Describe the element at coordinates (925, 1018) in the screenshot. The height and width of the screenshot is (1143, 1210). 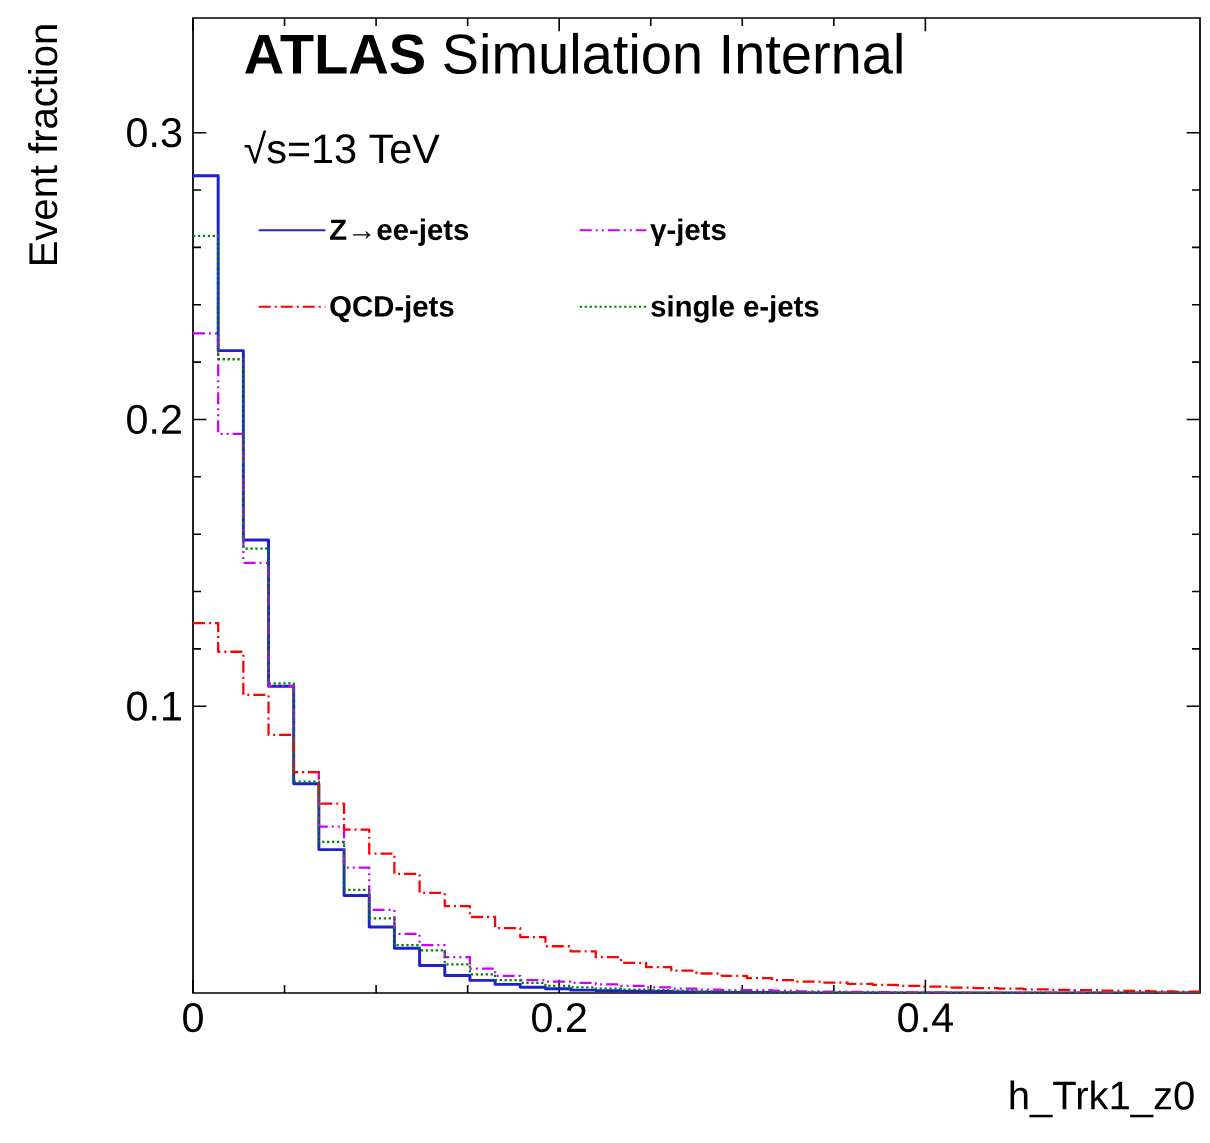
I see `x-tick-label: 0.4` at that location.